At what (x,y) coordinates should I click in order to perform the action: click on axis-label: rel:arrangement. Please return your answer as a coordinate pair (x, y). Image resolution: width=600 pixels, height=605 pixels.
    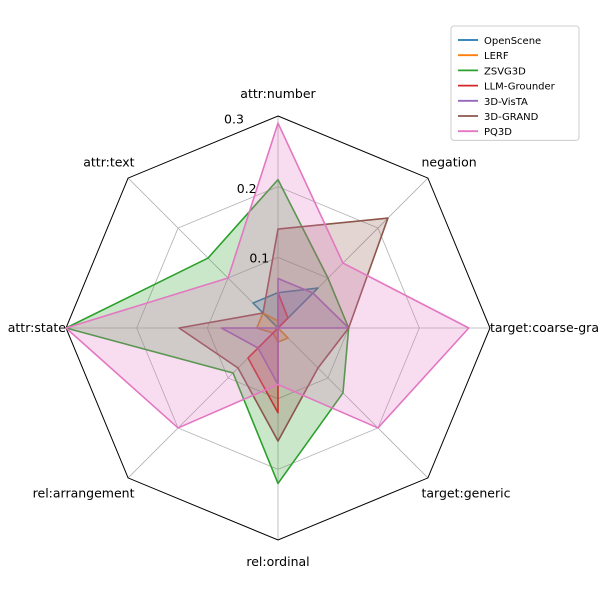
    Looking at the image, I should click on (84, 493).